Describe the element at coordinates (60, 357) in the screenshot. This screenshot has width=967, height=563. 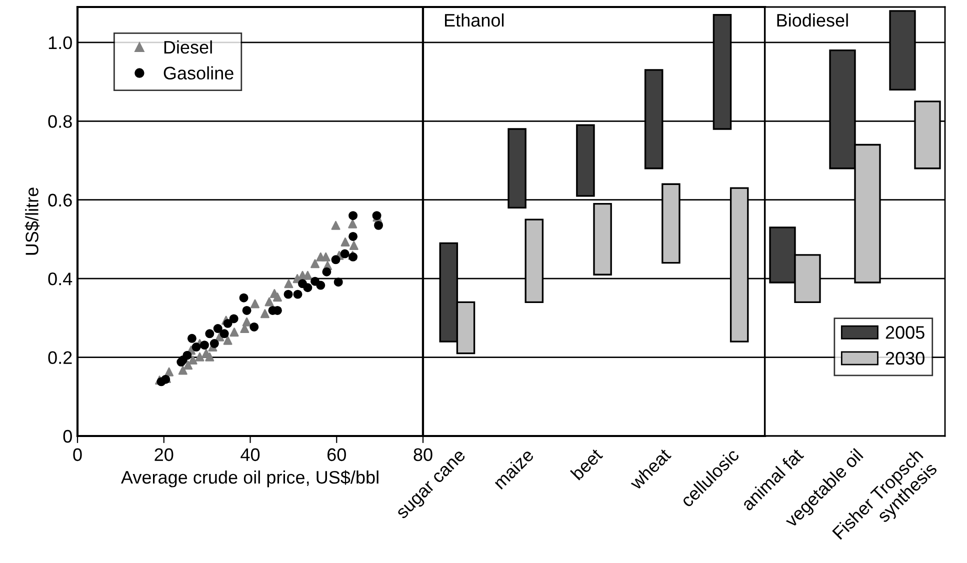
I see `y-tick-label: 0.2` at that location.